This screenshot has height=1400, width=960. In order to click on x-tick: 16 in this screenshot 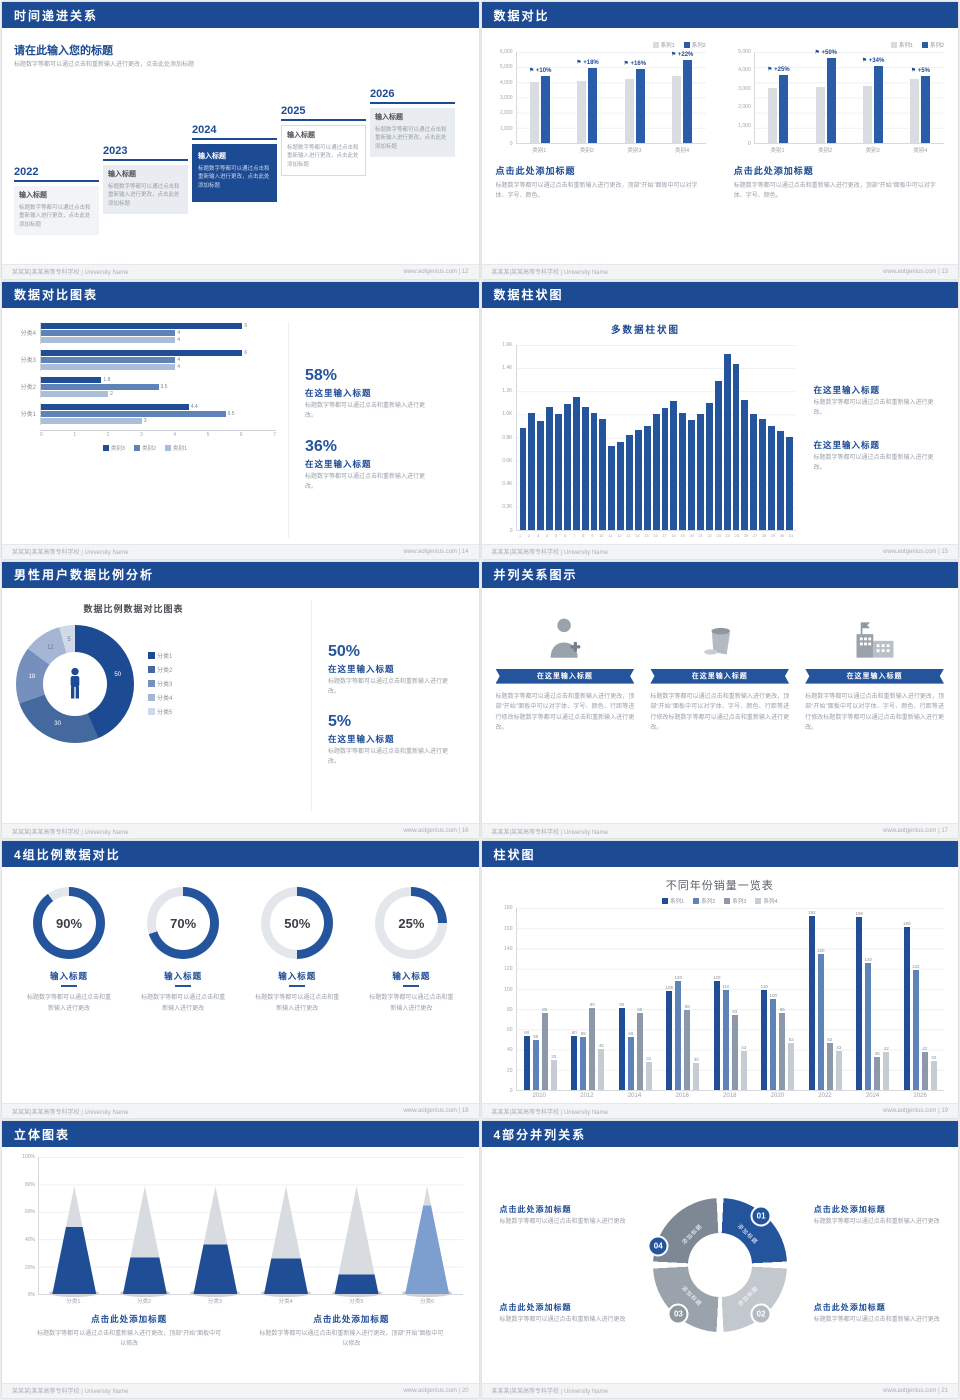, I will do `click(655, 535)`.